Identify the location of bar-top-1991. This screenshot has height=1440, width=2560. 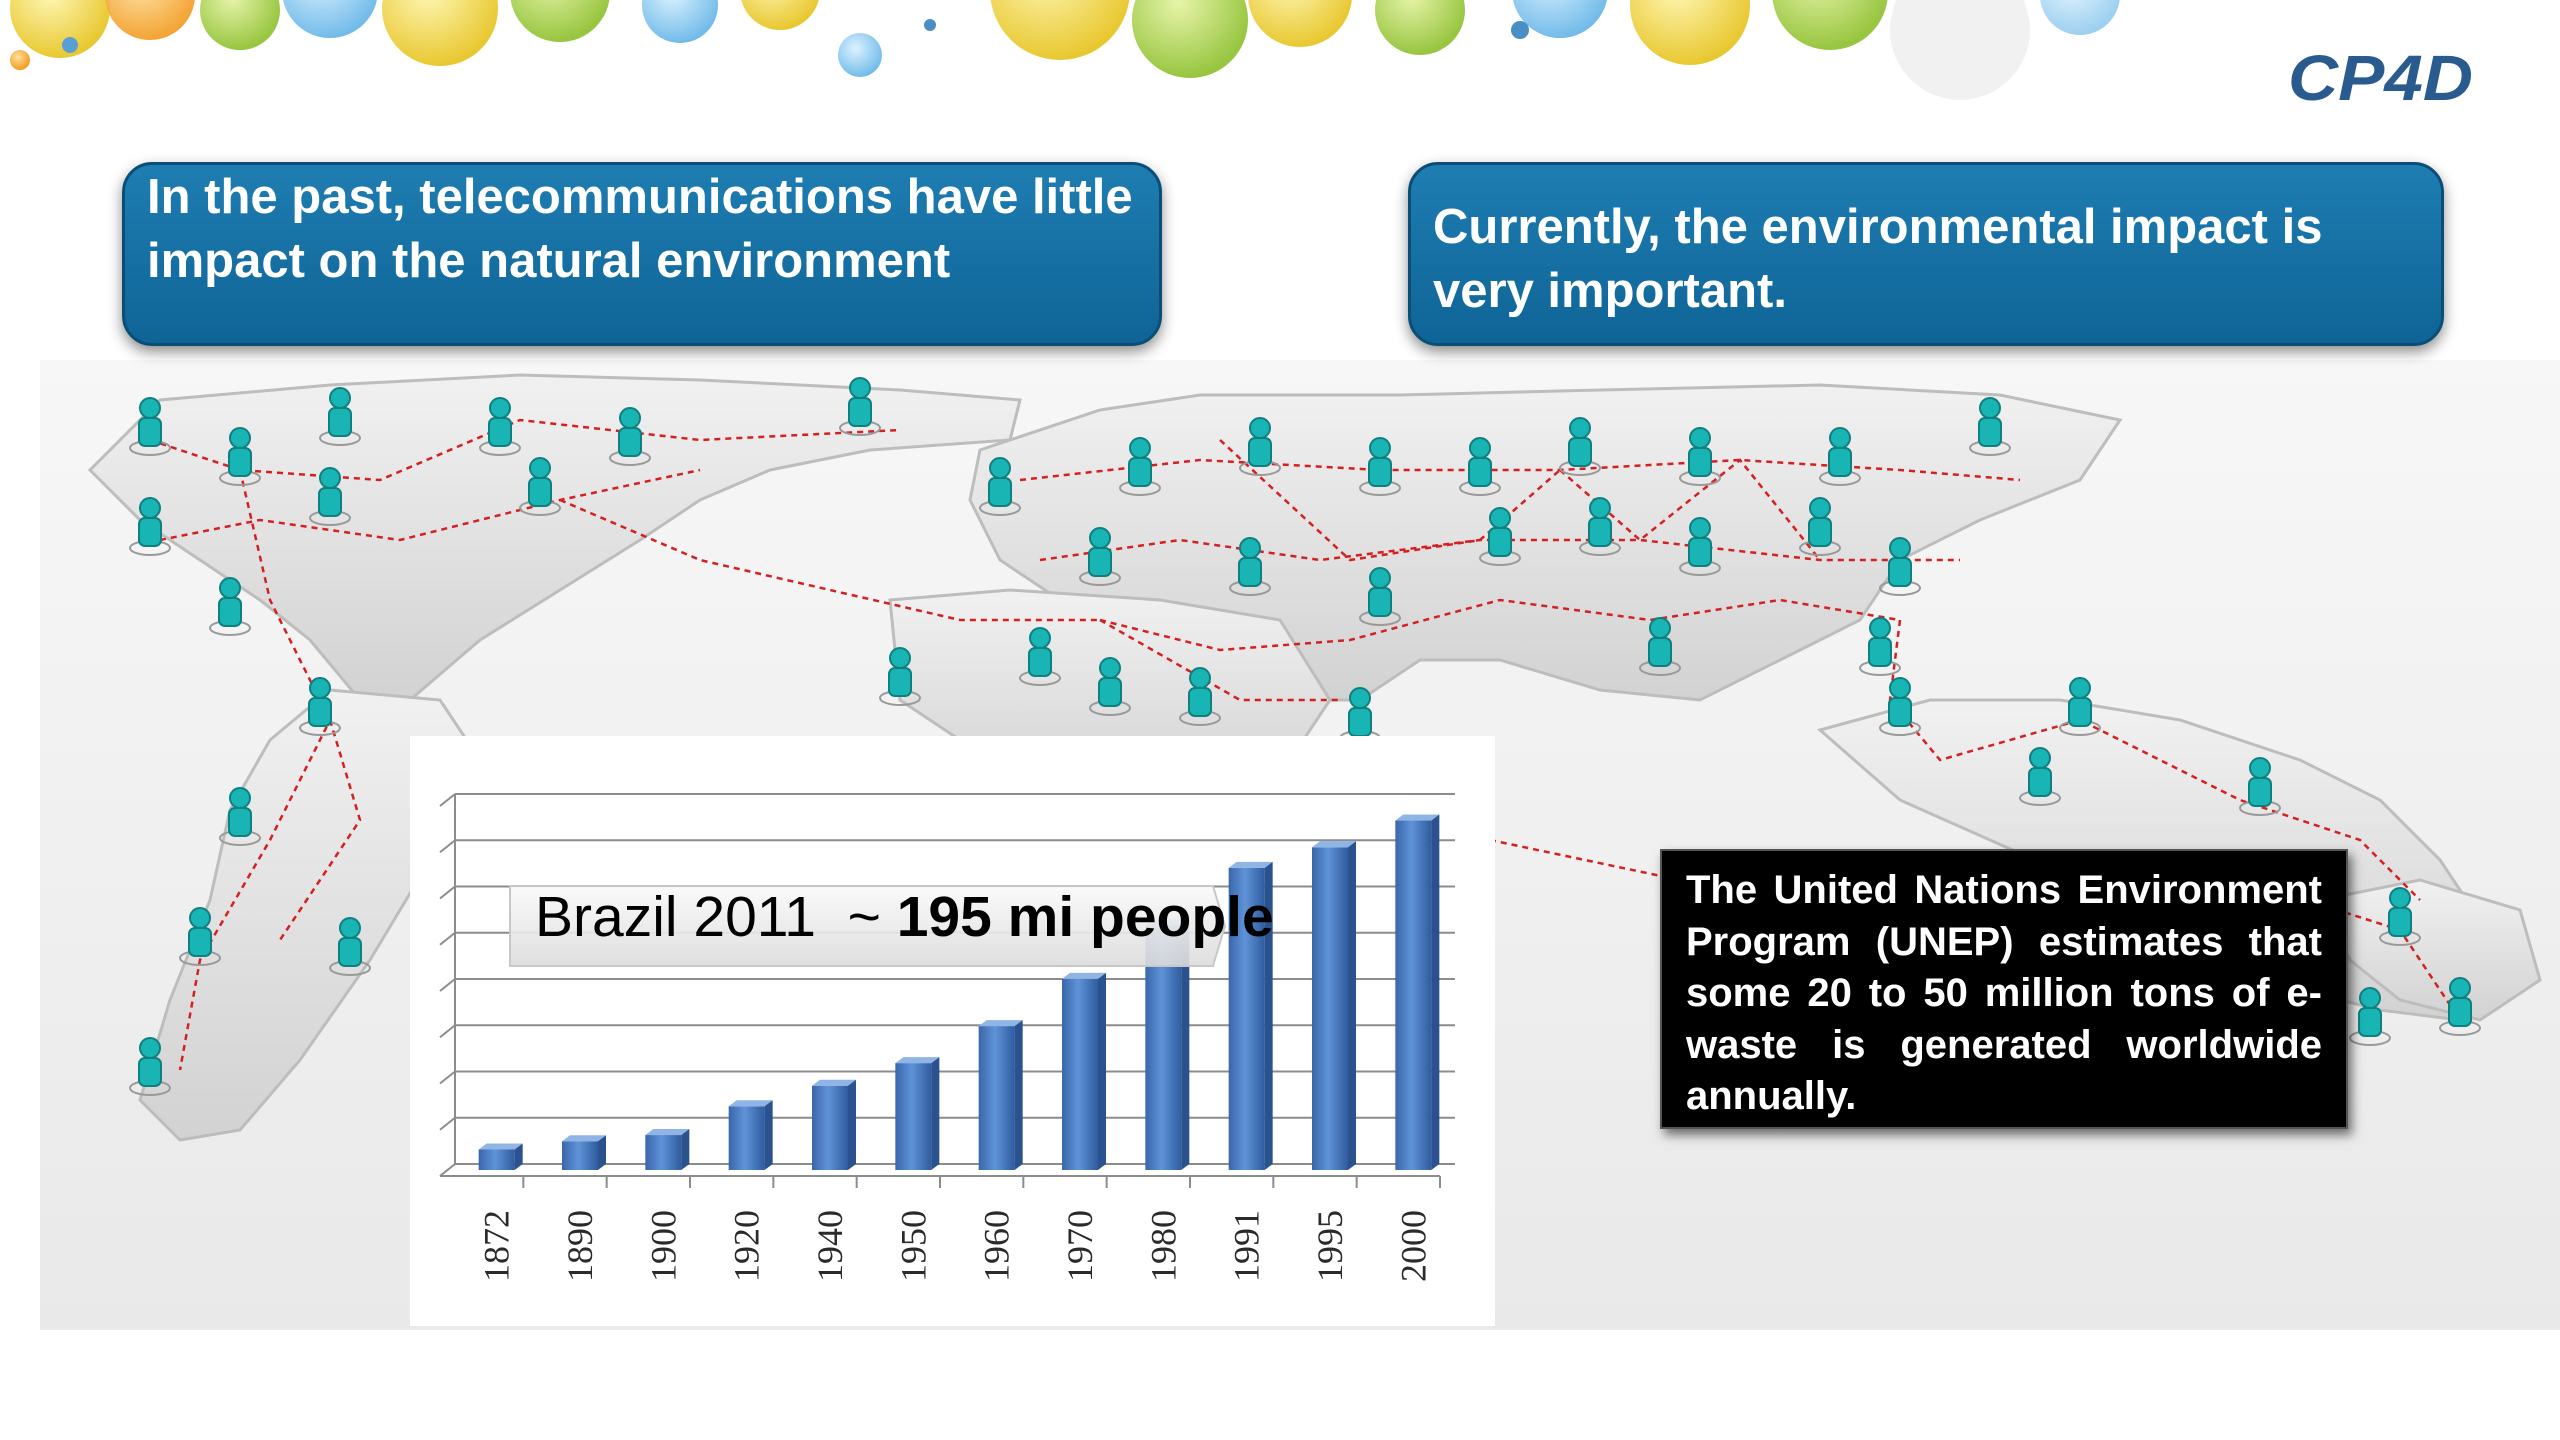
(1250, 864).